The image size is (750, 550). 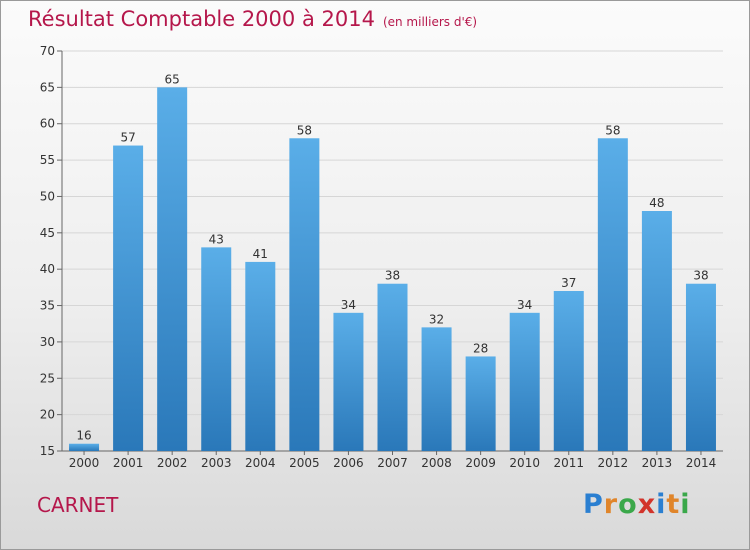 I want to click on y-tick-label: 60, so click(x=47, y=124).